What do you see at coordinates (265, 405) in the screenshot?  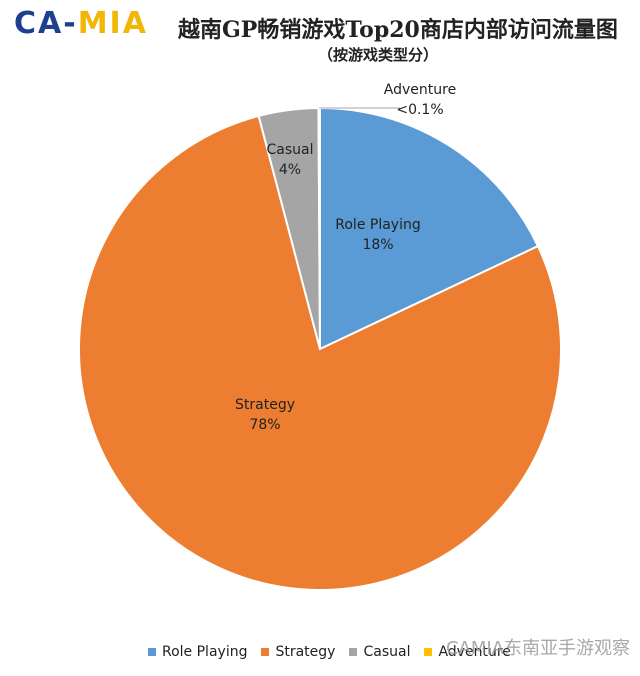 I see `slice-name-label: Strategy` at bounding box center [265, 405].